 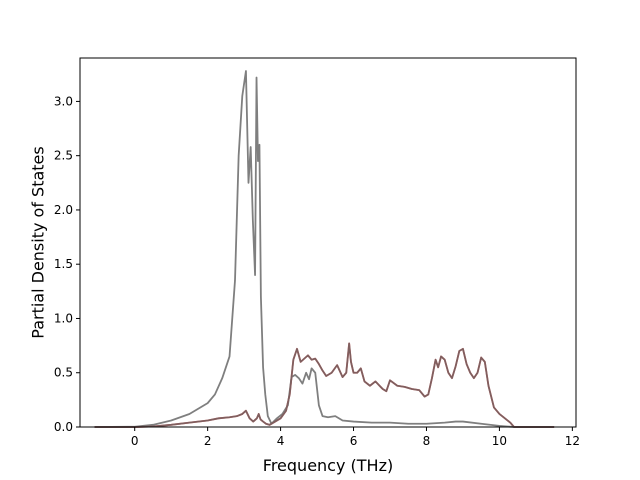 I want to click on x-axis-label: Frequency (THz), so click(x=328, y=465).